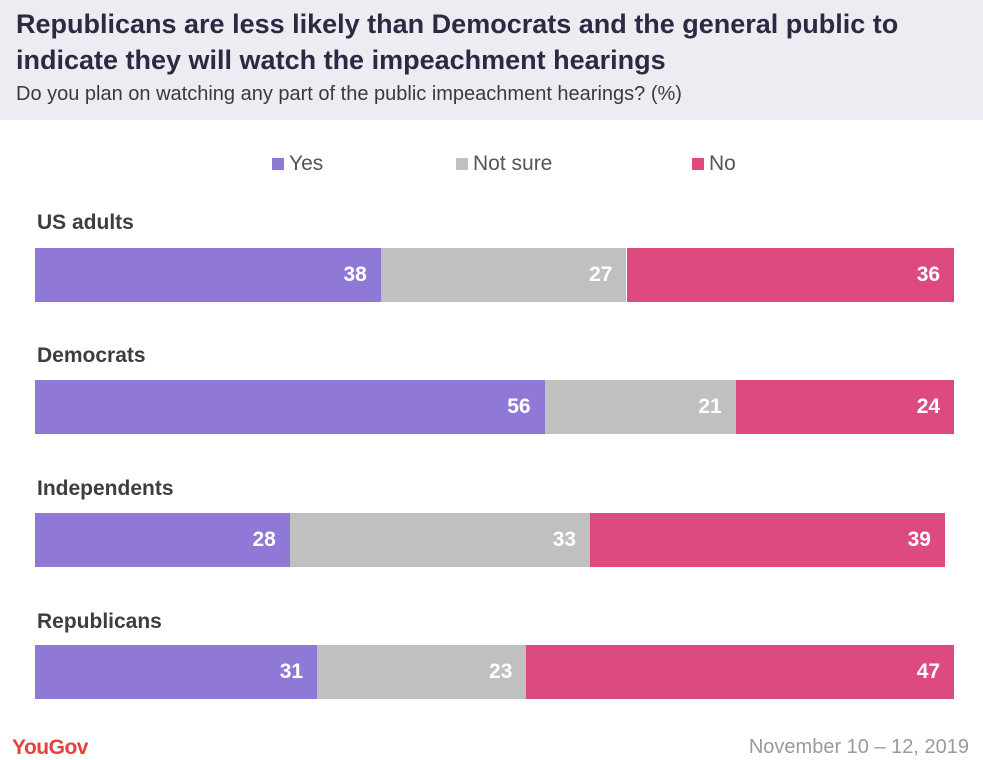 This screenshot has width=983, height=760. What do you see at coordinates (85, 222) in the screenshot?
I see `group-label-us-adults: US adults` at bounding box center [85, 222].